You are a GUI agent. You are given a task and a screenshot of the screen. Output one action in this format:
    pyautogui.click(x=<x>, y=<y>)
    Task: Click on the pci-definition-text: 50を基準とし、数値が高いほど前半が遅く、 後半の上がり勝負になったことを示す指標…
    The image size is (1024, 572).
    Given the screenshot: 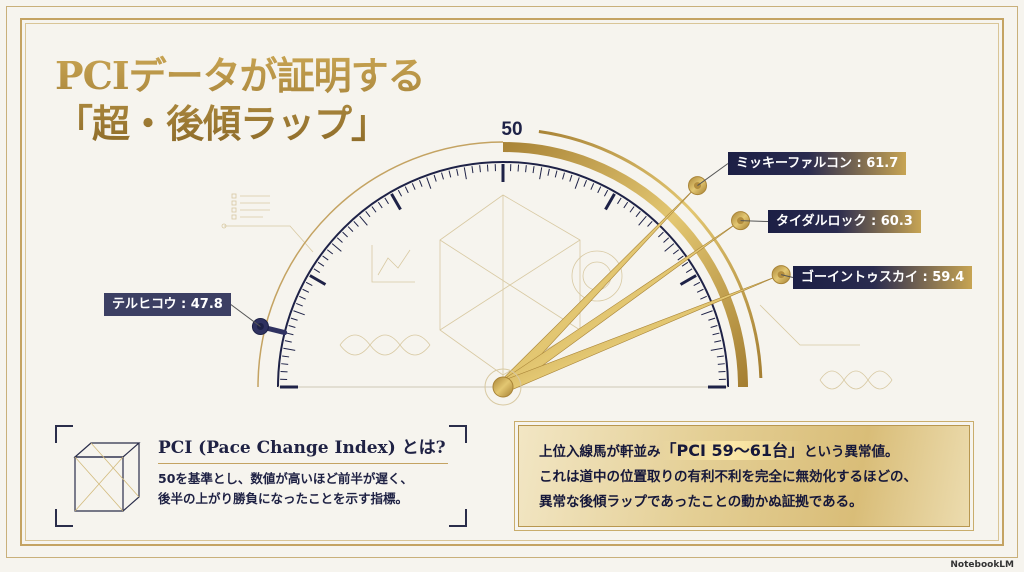 What is the action you would take?
    pyautogui.click(x=285, y=489)
    